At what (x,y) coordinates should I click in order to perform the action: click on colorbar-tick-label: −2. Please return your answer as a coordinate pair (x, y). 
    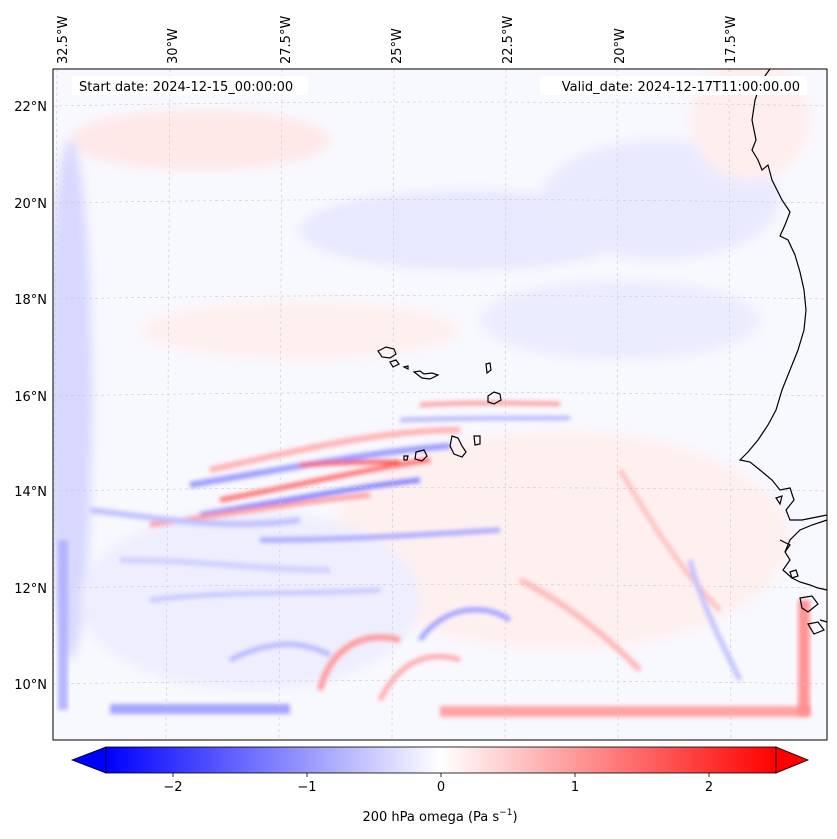
    Looking at the image, I should click on (172, 787).